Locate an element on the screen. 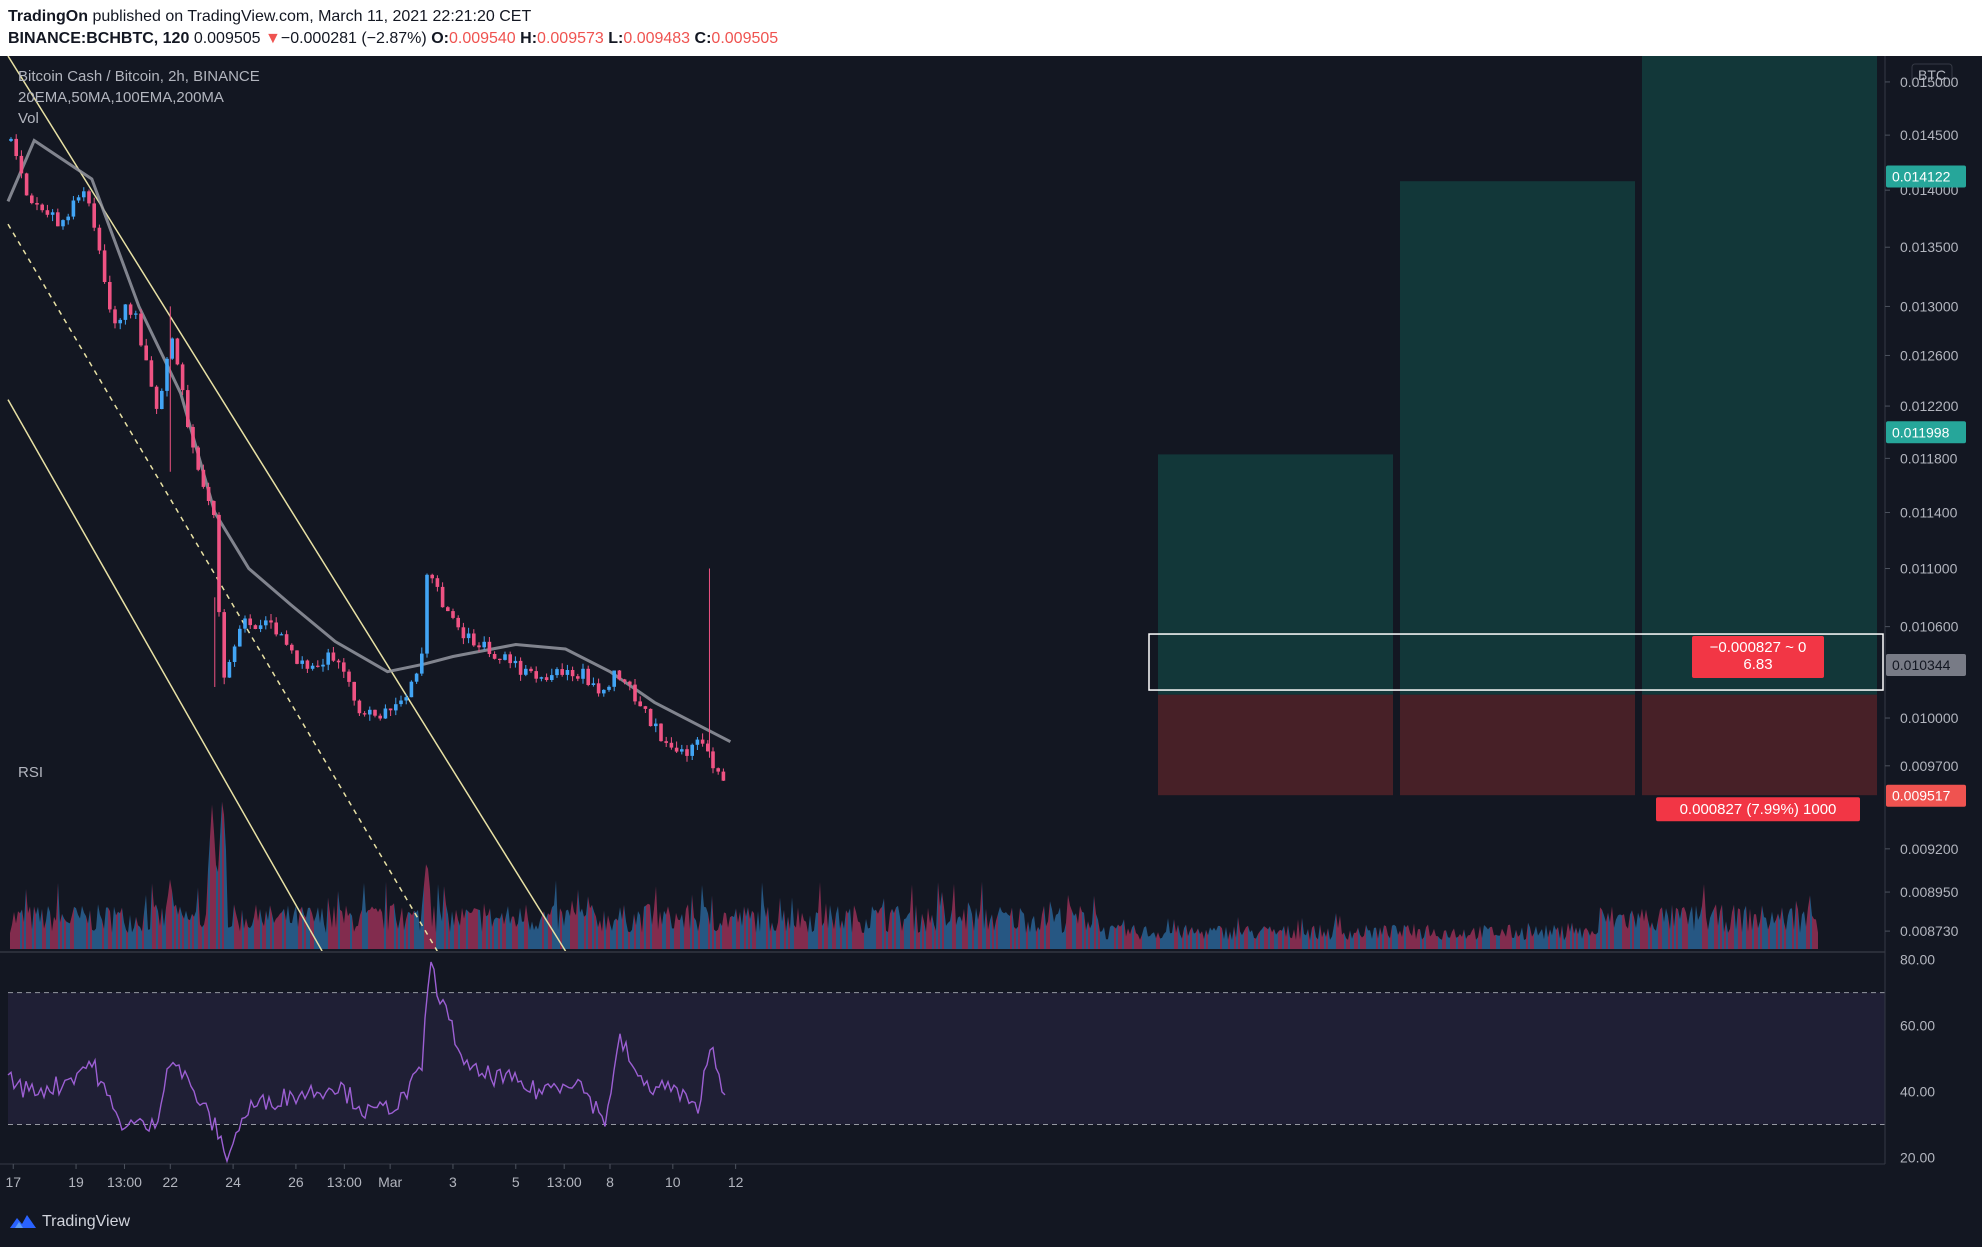  trendline is located at coordinates (222, 587).